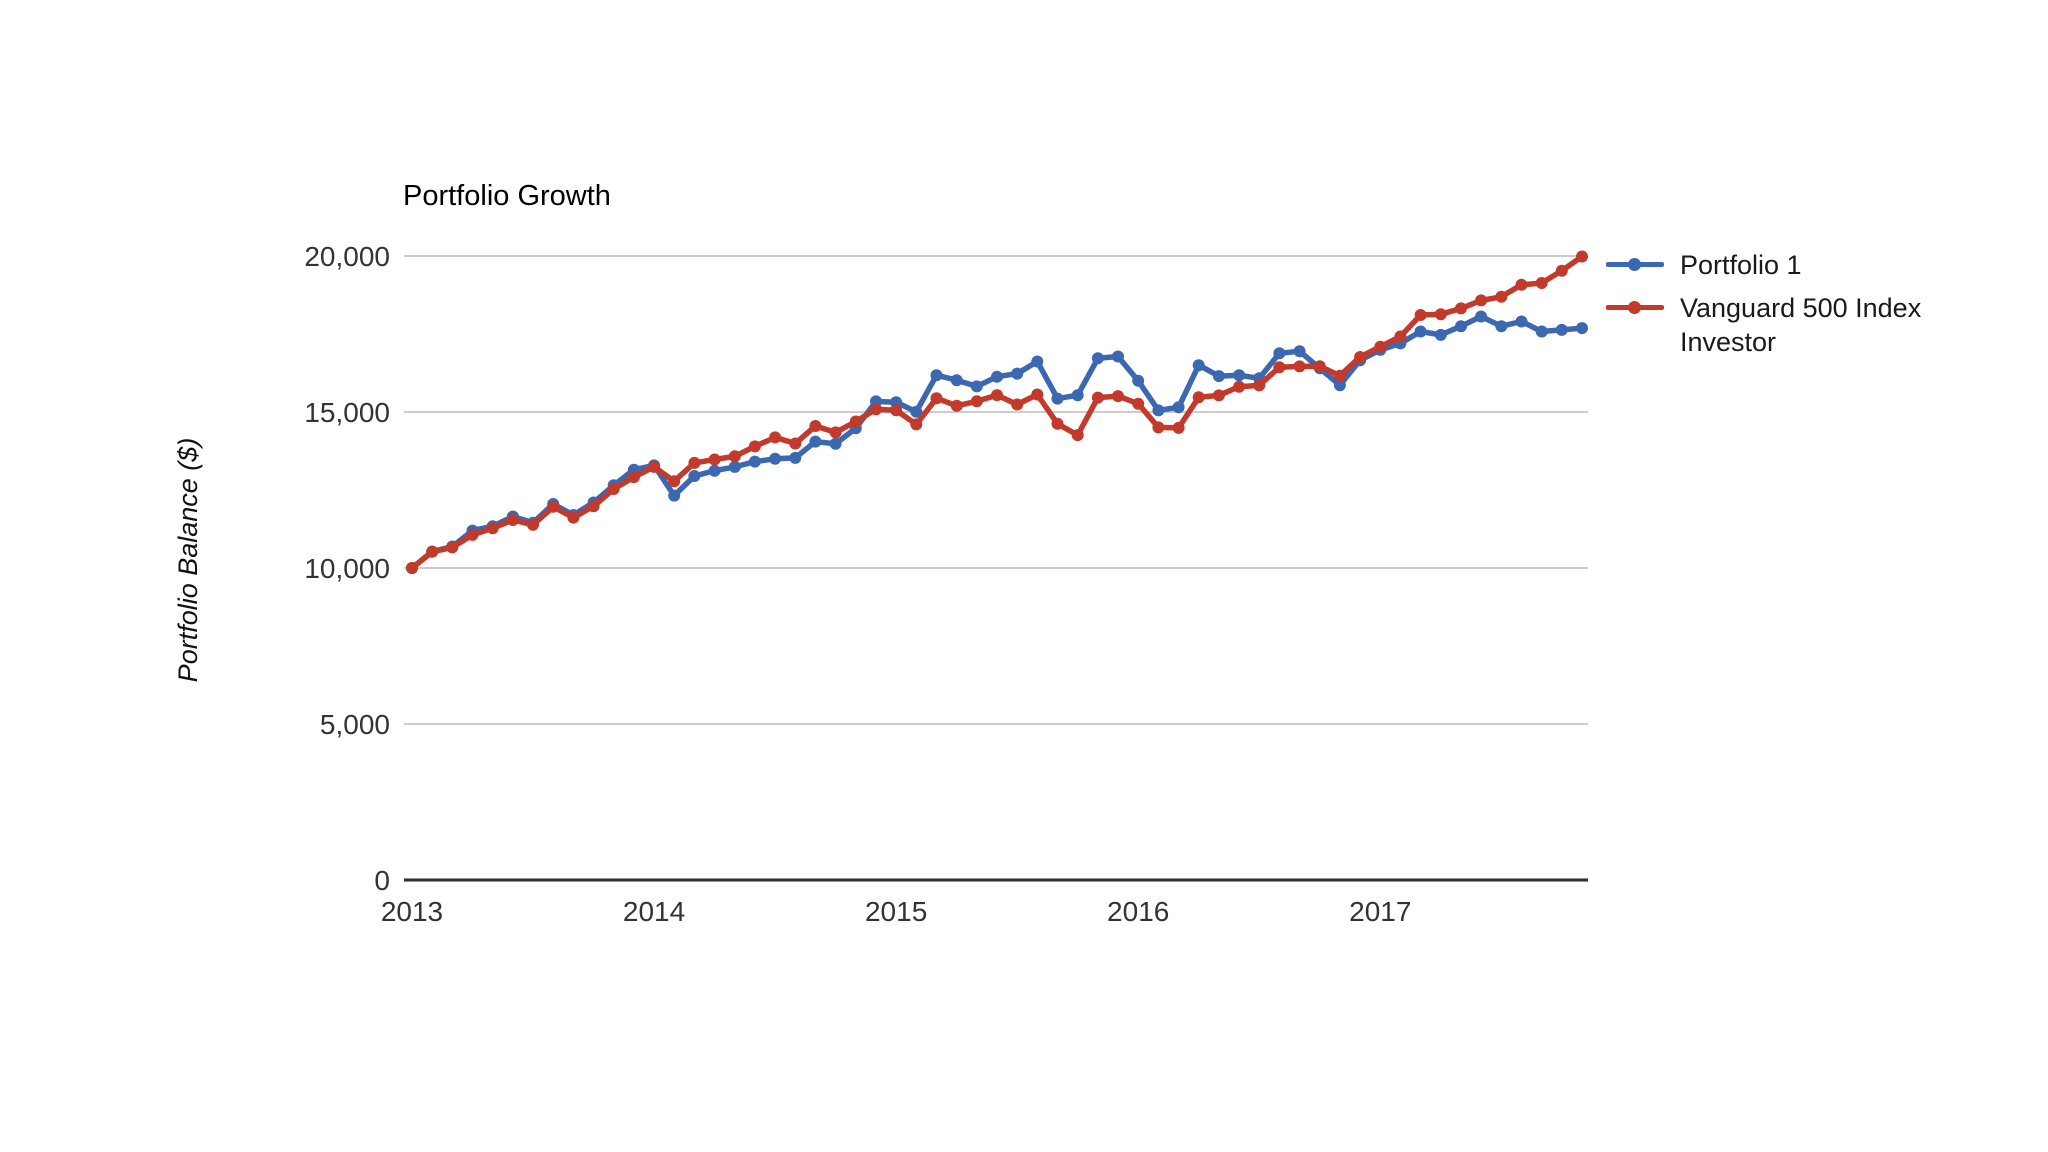  What do you see at coordinates (355, 724) in the screenshot?
I see `y-tick-label: 5,000` at bounding box center [355, 724].